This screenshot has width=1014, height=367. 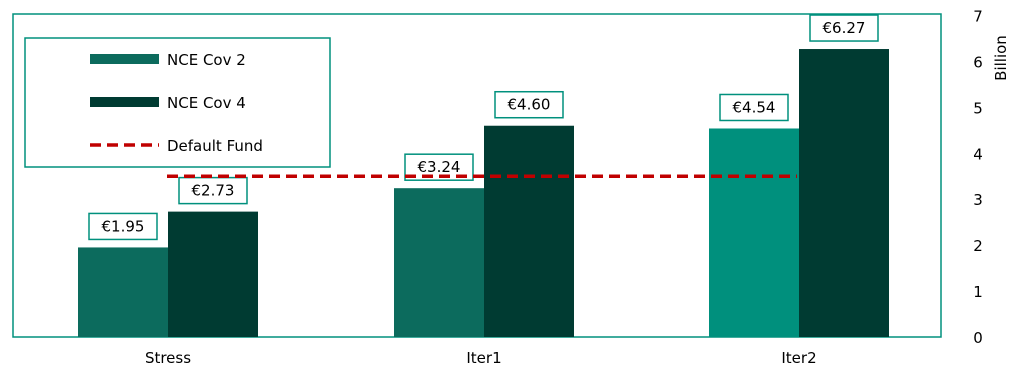 I want to click on y-tick-label: 0, so click(x=978, y=338).